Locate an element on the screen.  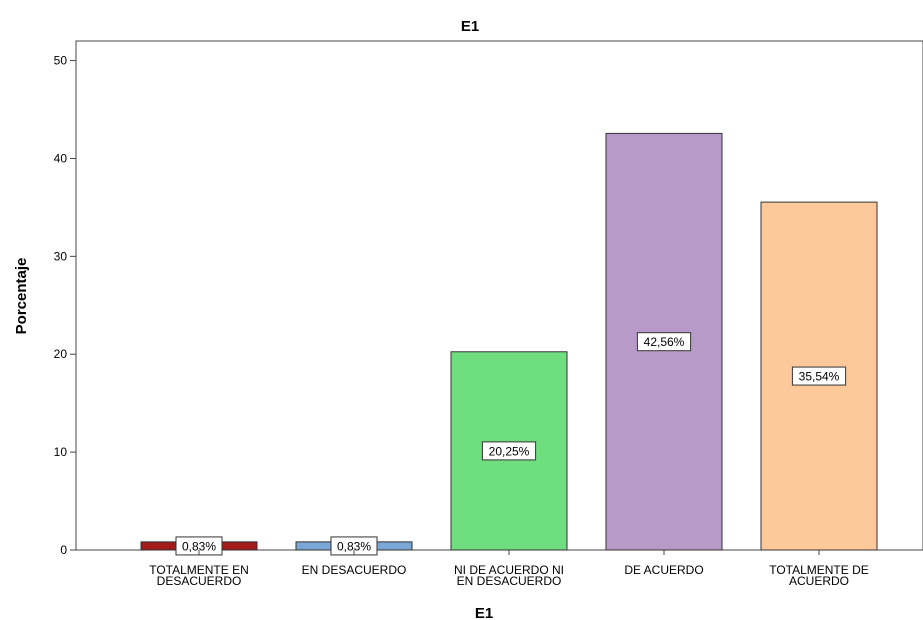
y-tick-label: 40 is located at coordinates (61, 158).